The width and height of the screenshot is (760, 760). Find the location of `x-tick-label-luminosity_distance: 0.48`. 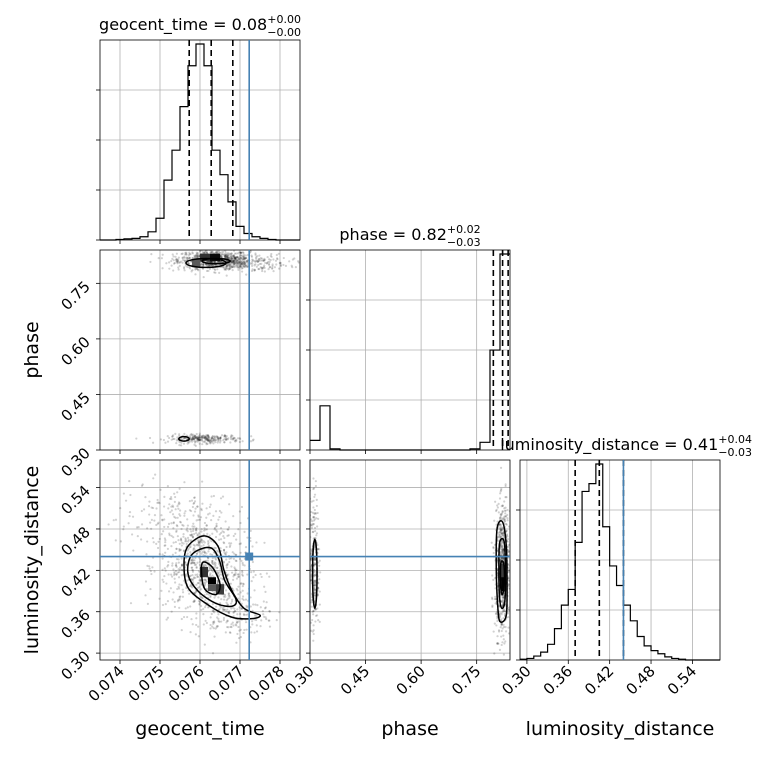

x-tick-label-luminosity_distance: 0.48 is located at coordinates (641, 680).